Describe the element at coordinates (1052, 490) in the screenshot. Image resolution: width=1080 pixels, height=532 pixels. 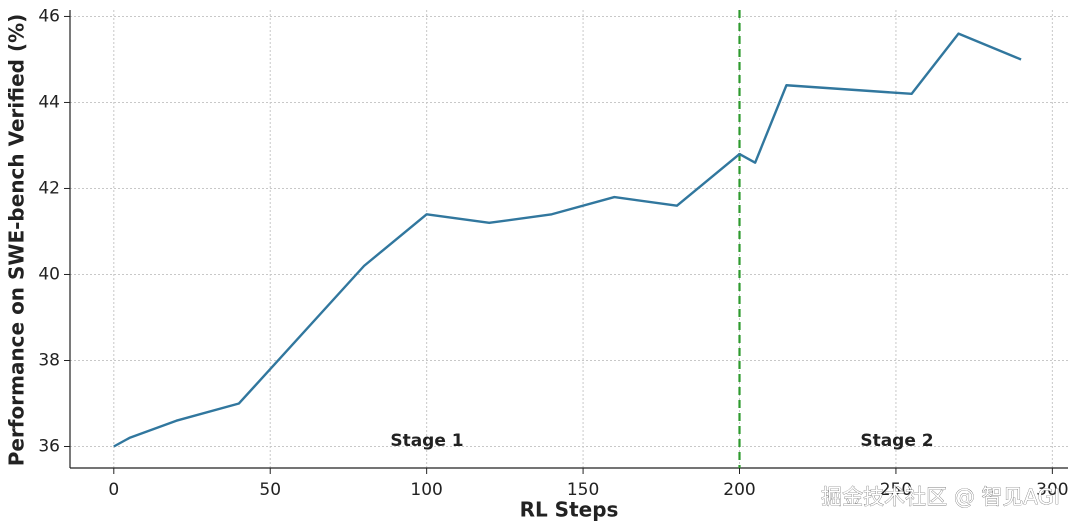
I see `x-tick-label: 300` at that location.